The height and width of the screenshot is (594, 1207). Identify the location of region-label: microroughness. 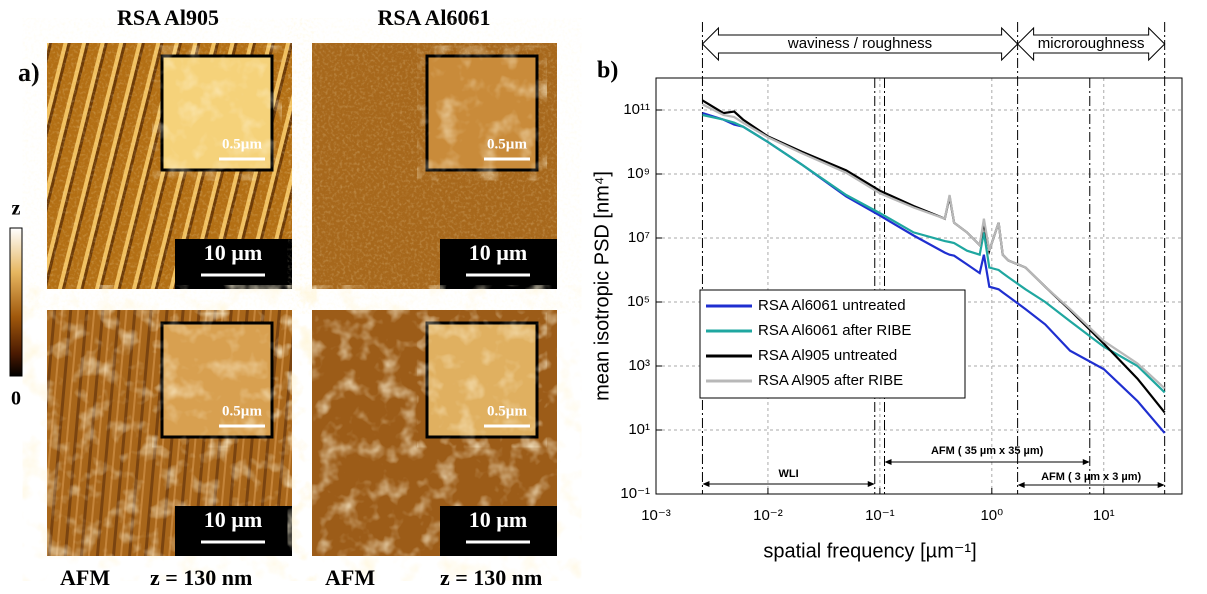
(1091, 43).